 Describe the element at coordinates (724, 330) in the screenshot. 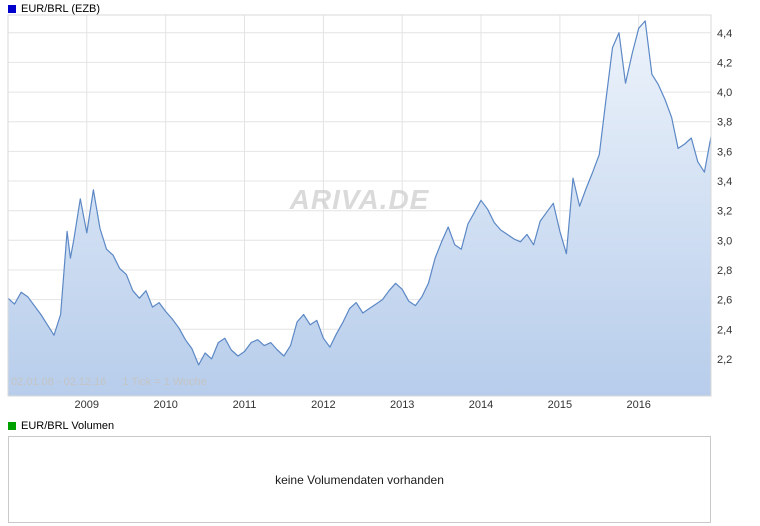

I see `y-axis-label: 2,4` at that location.